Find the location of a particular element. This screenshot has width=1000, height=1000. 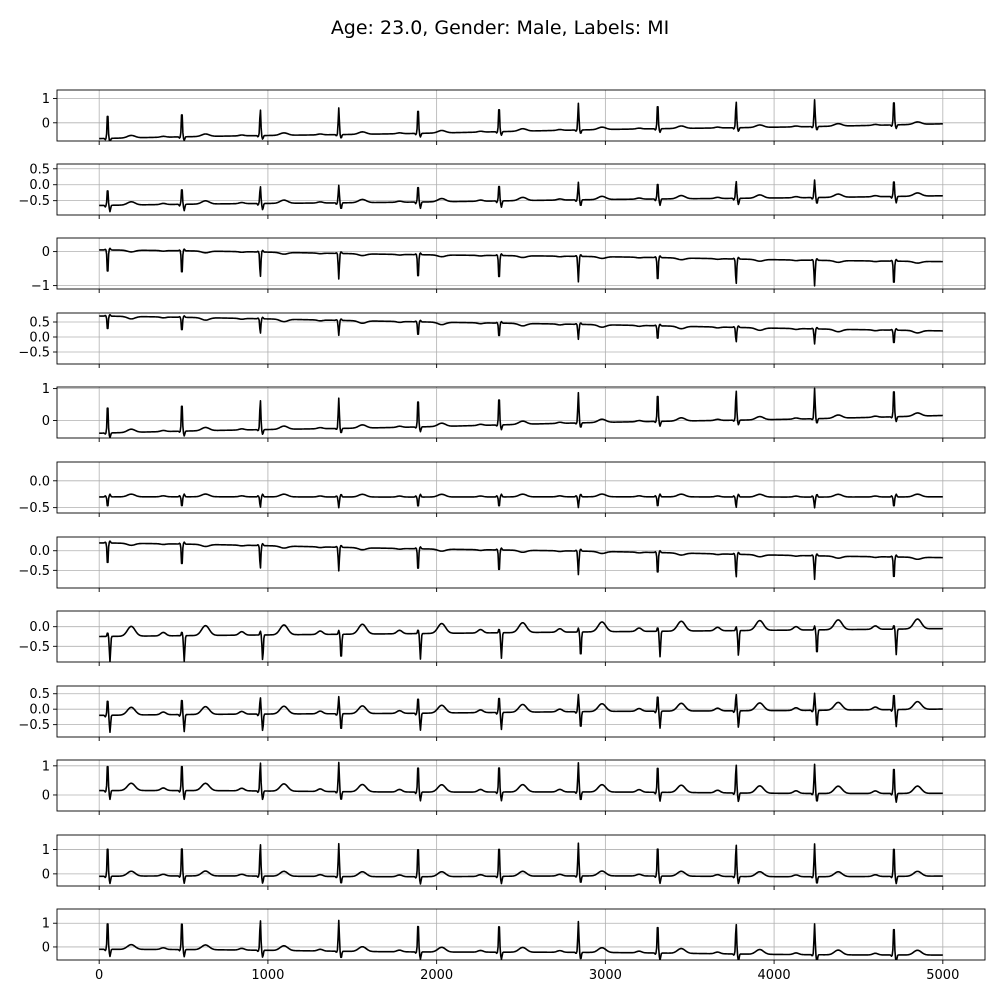

x-tick-label: 0 is located at coordinates (99, 975).